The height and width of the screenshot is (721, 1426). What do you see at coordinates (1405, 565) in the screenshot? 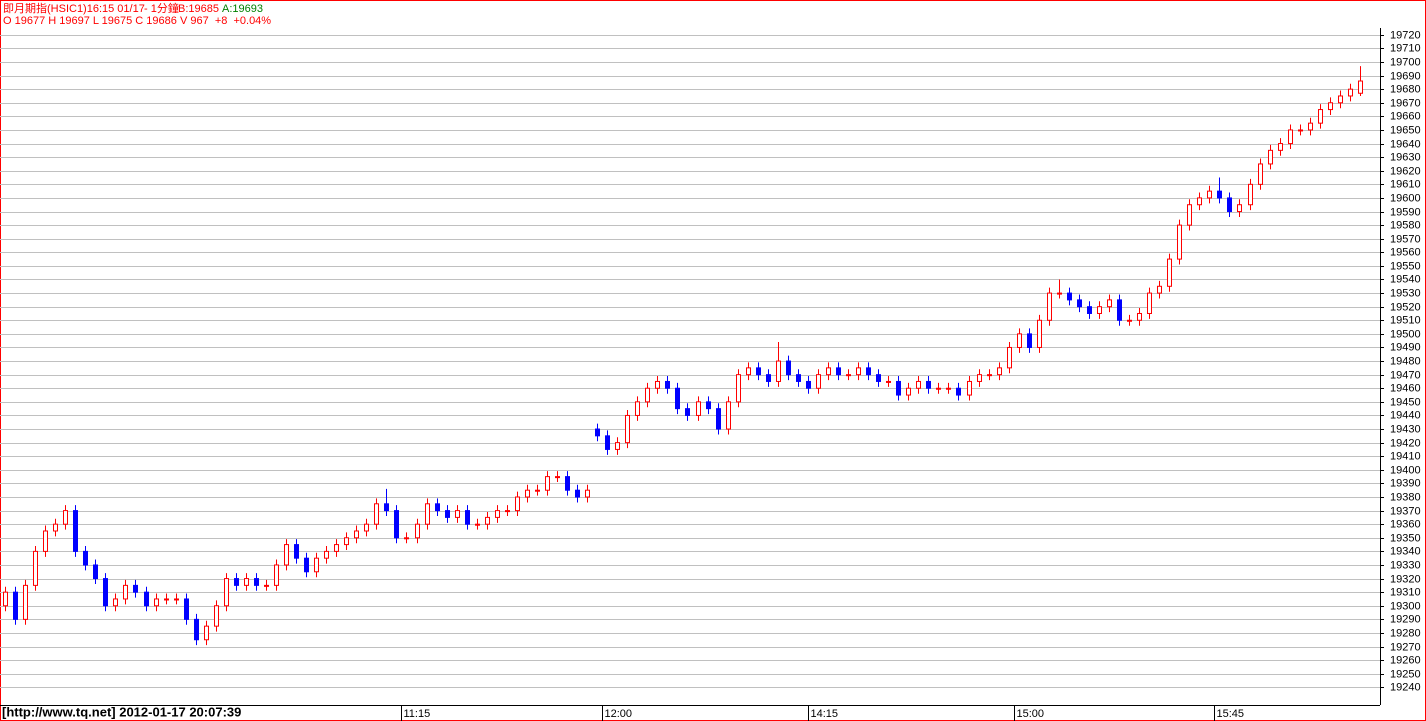
I see `y-tick-label: 19330` at bounding box center [1405, 565].